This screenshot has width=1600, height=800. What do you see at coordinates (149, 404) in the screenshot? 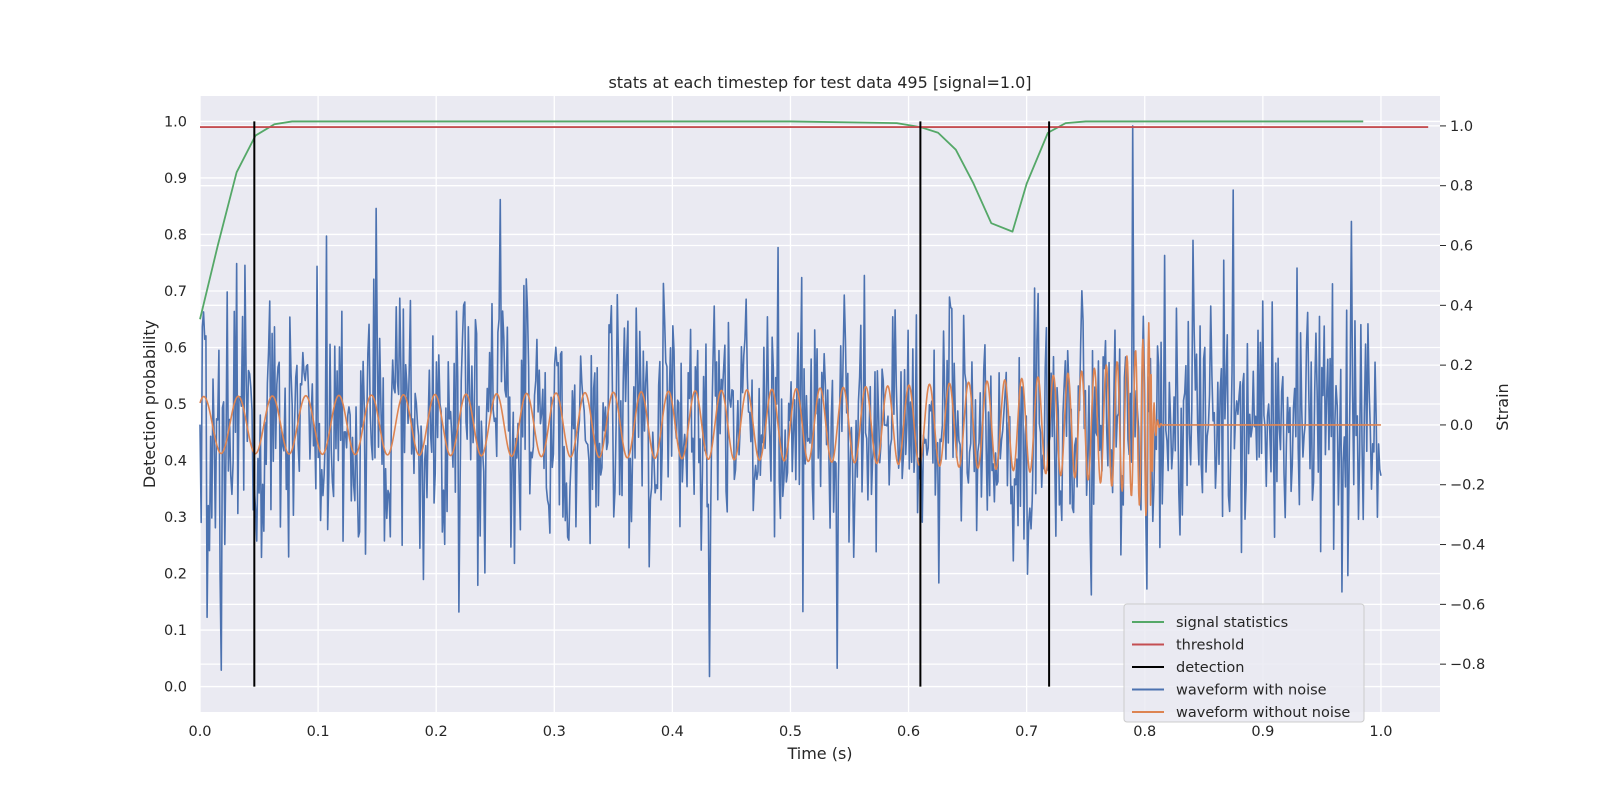
I see `y-left-axis-label: Detection probability` at bounding box center [149, 404].